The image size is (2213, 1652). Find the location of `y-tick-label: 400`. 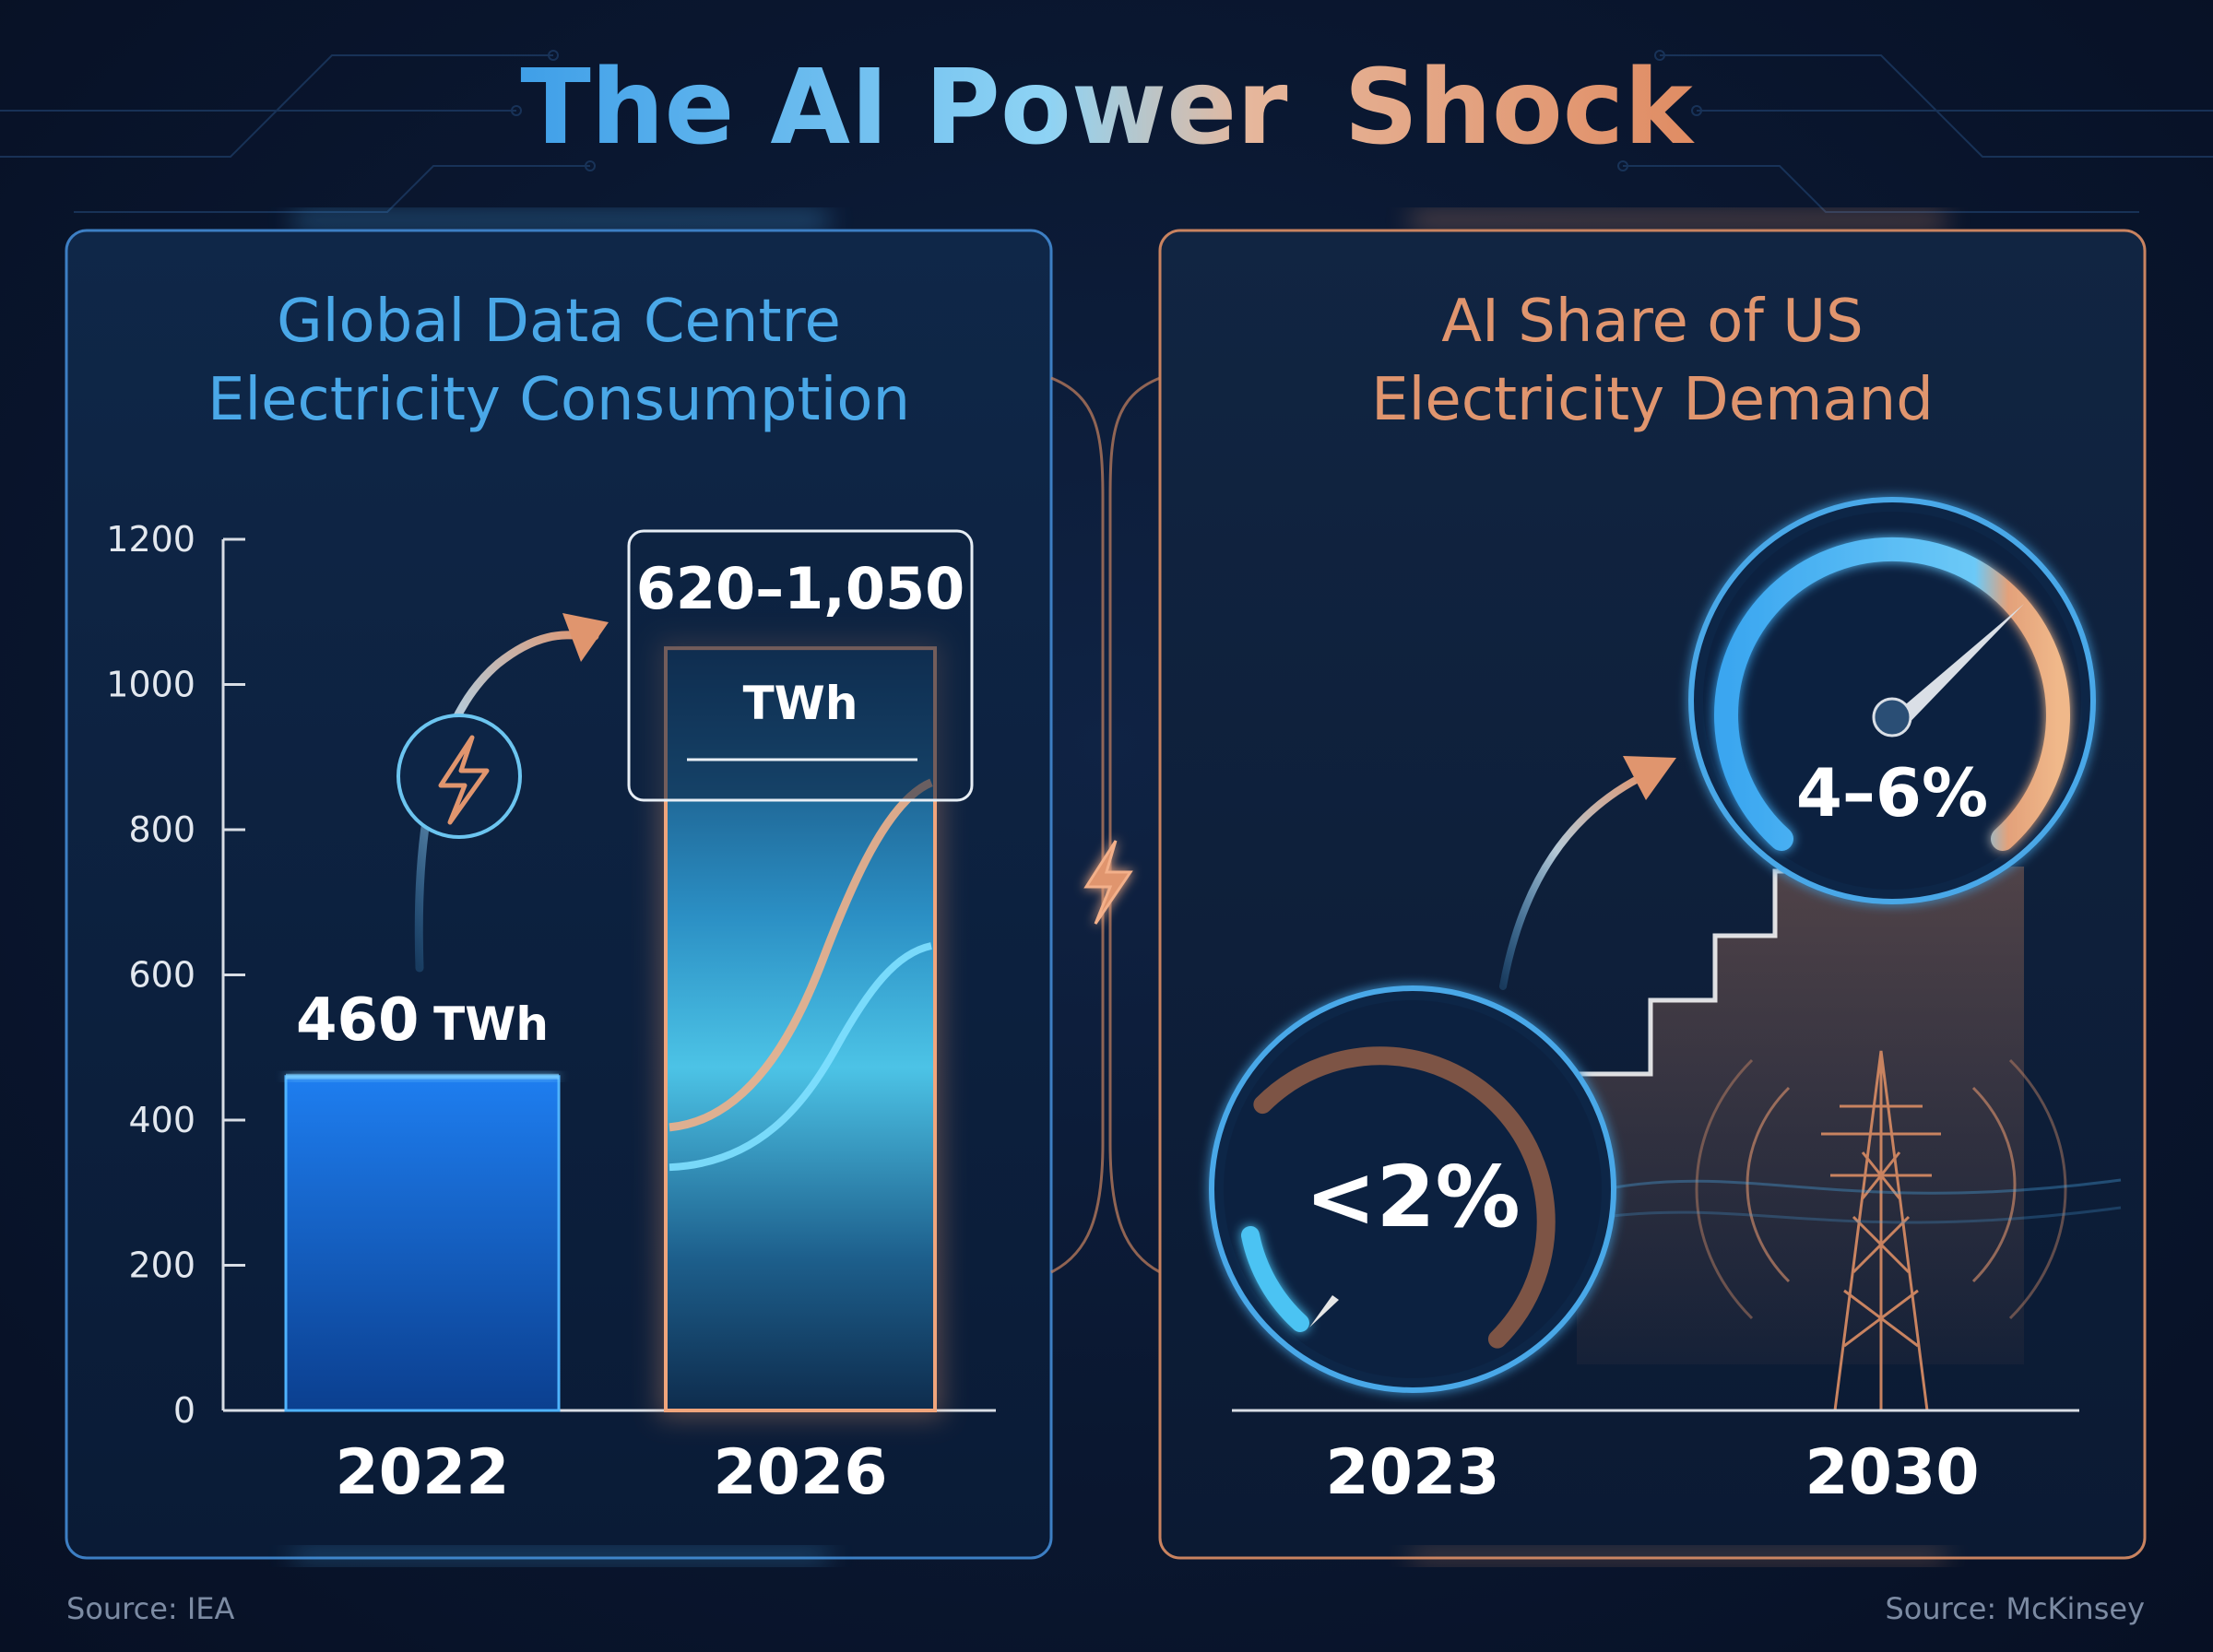

y-tick-label: 400 is located at coordinates (161, 1120).